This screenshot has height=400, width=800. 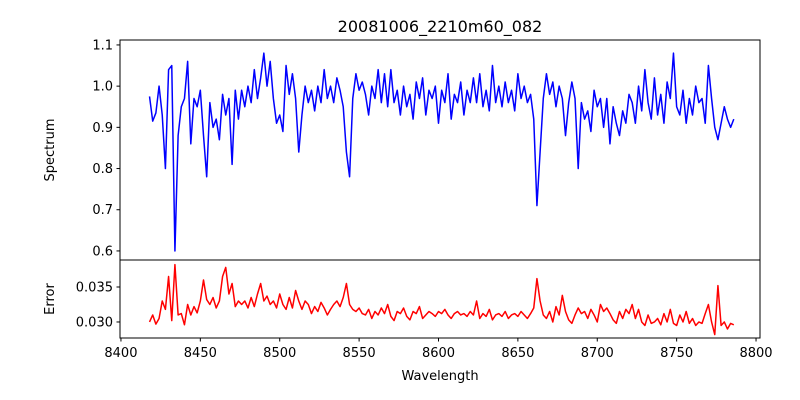 What do you see at coordinates (597, 353) in the screenshot?
I see `x-tick-label: 8700` at bounding box center [597, 353].